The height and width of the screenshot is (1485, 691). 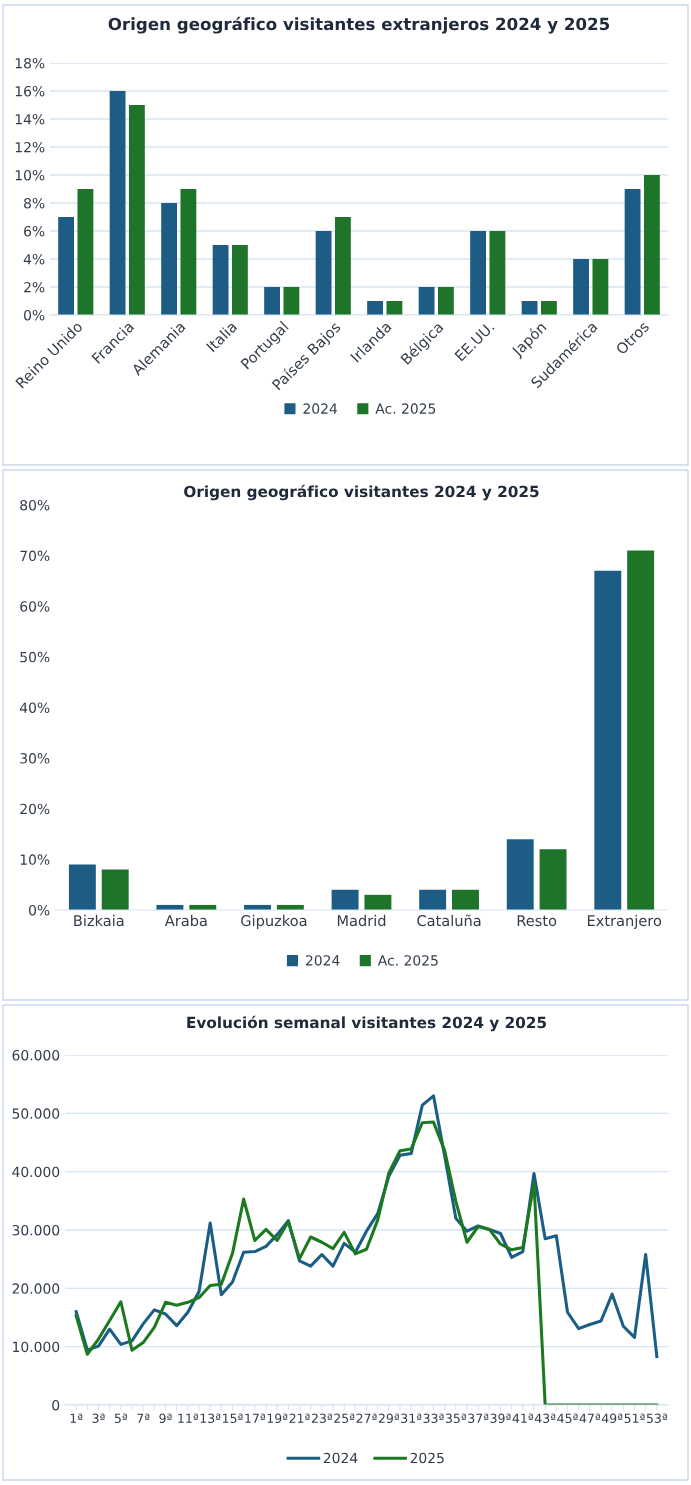 I want to click on y-tick-label: 12%, so click(x=30, y=147).